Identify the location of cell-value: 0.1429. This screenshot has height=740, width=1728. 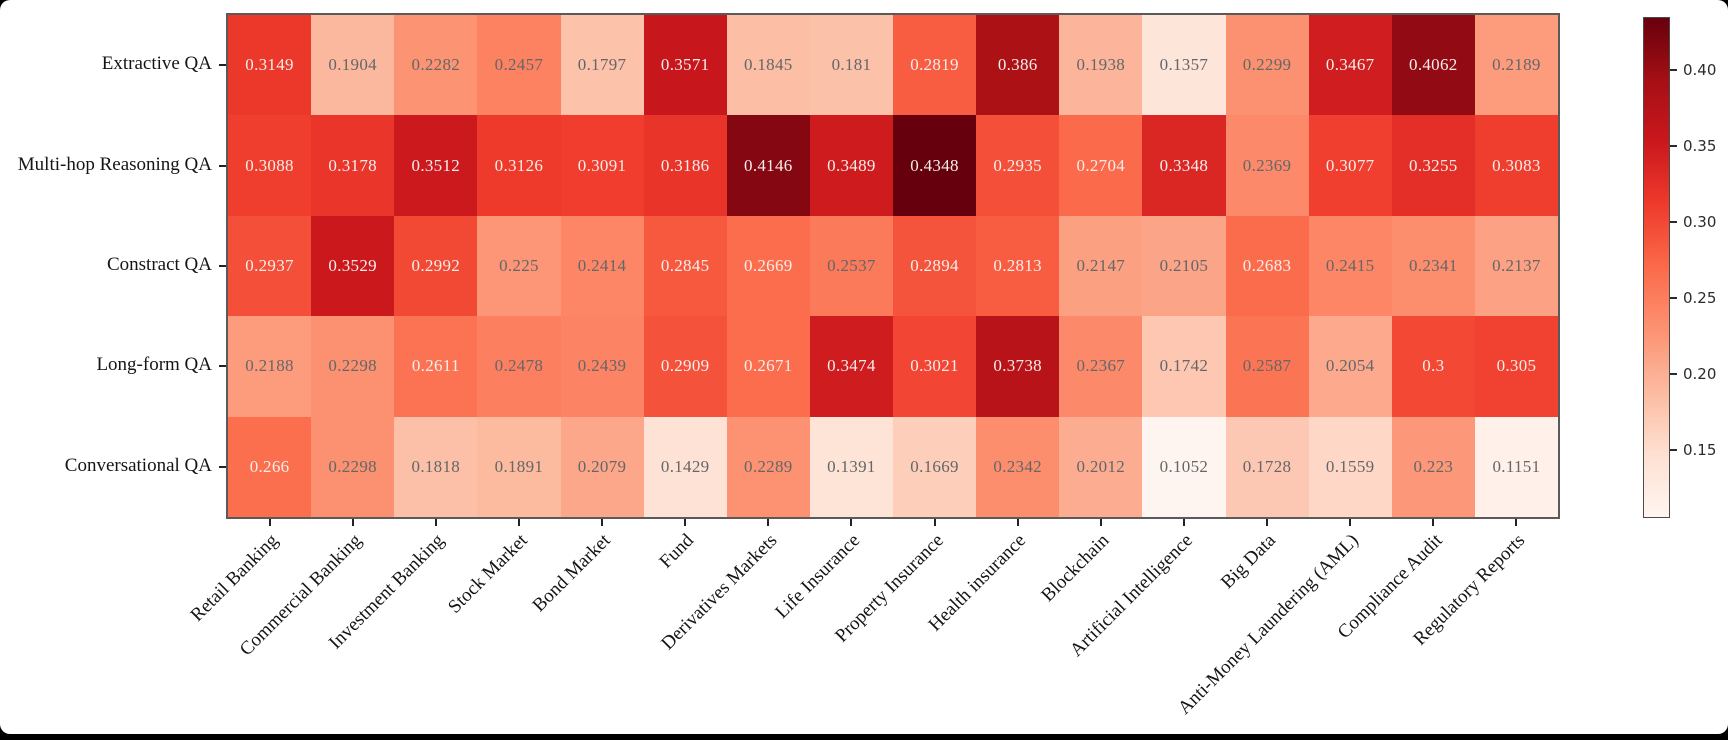
(685, 466).